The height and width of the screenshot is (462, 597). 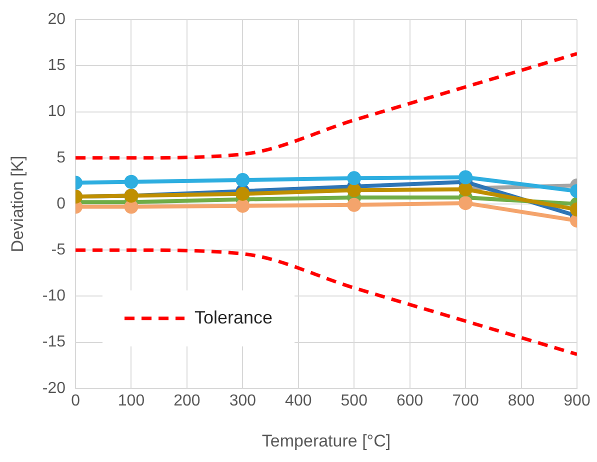 I want to click on x-tick-label: 800, so click(x=521, y=401).